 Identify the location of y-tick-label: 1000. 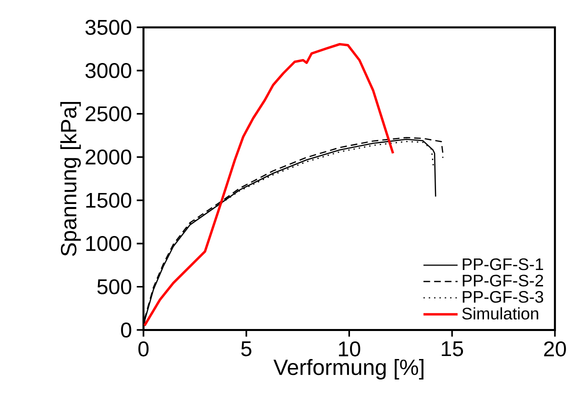
(109, 244).